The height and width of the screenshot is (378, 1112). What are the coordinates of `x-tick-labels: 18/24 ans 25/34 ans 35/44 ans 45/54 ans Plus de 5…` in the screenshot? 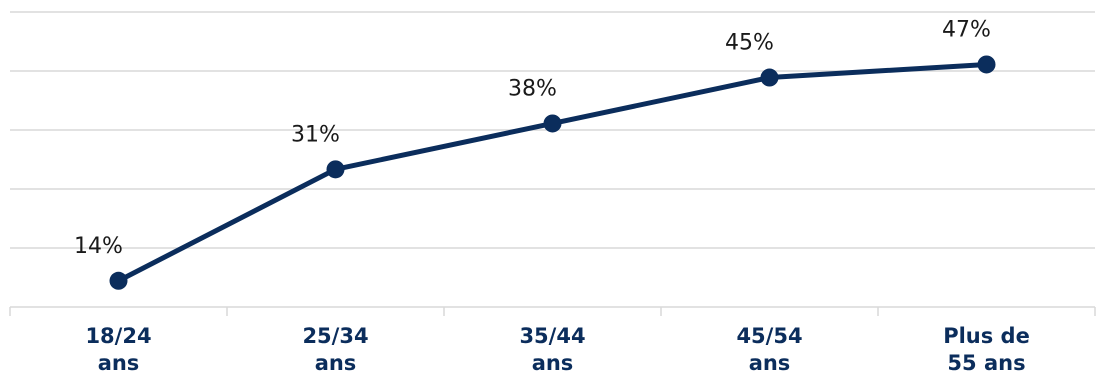 It's located at (557, 349).